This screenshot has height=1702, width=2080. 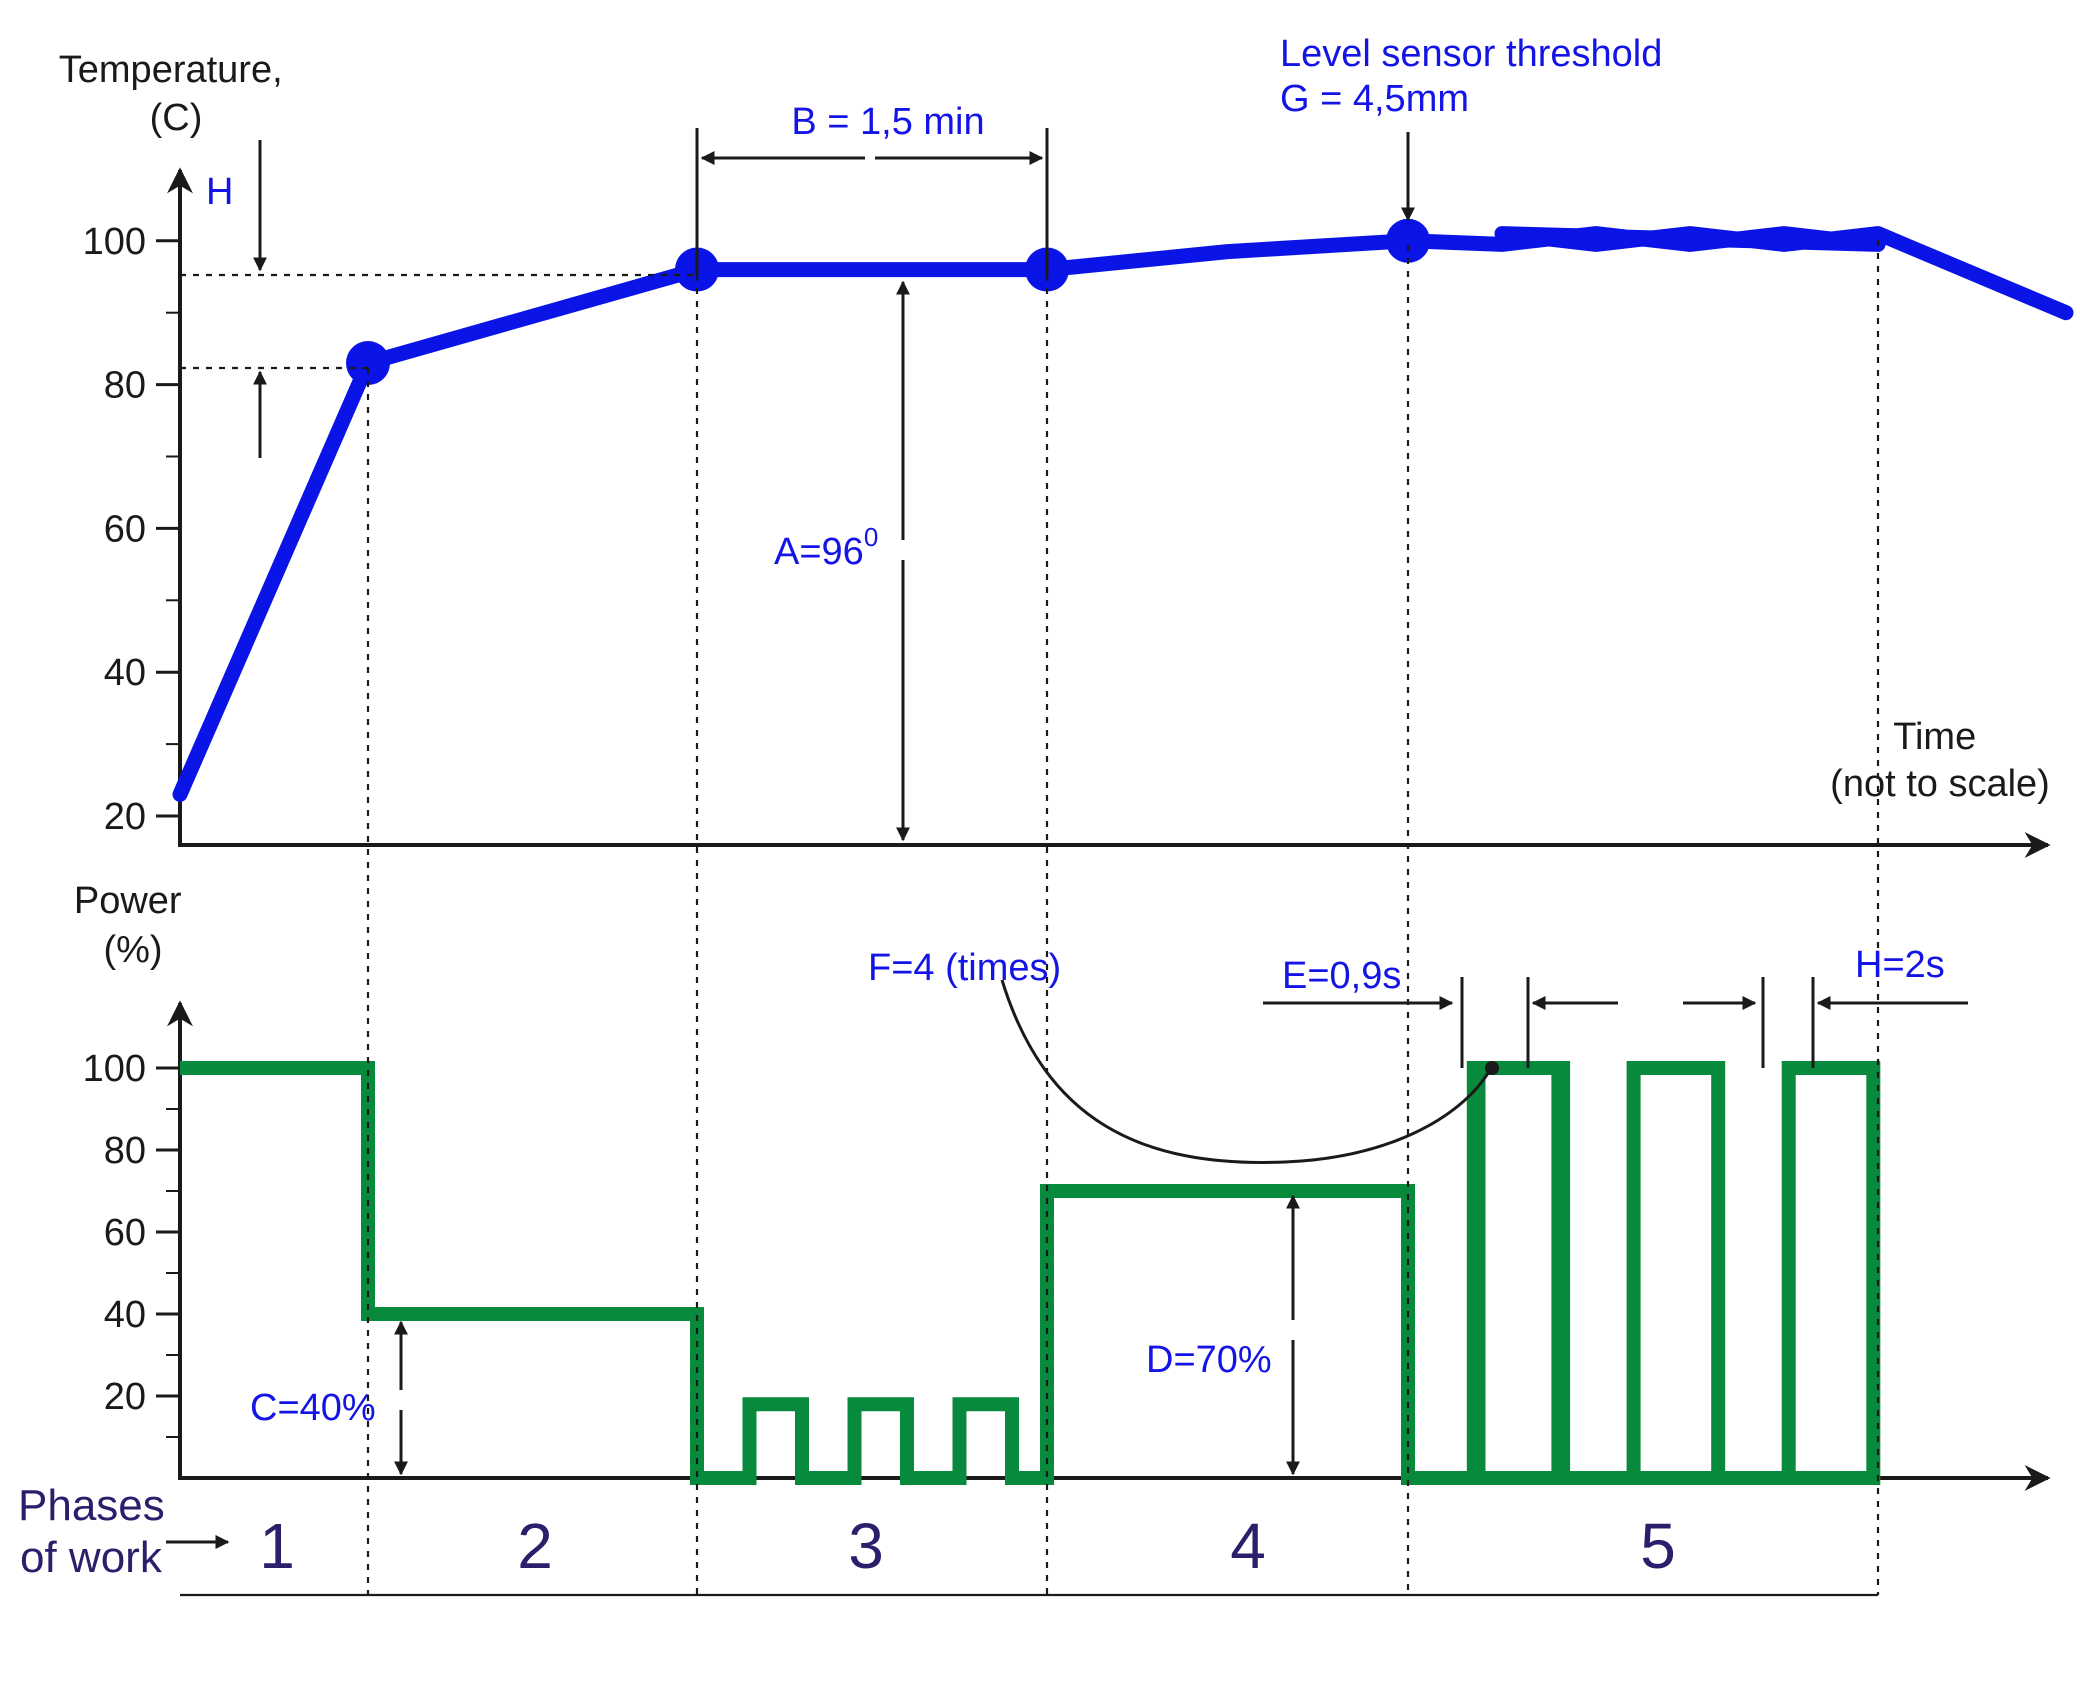 I want to click on f-label: F=4 (times), so click(x=964, y=968).